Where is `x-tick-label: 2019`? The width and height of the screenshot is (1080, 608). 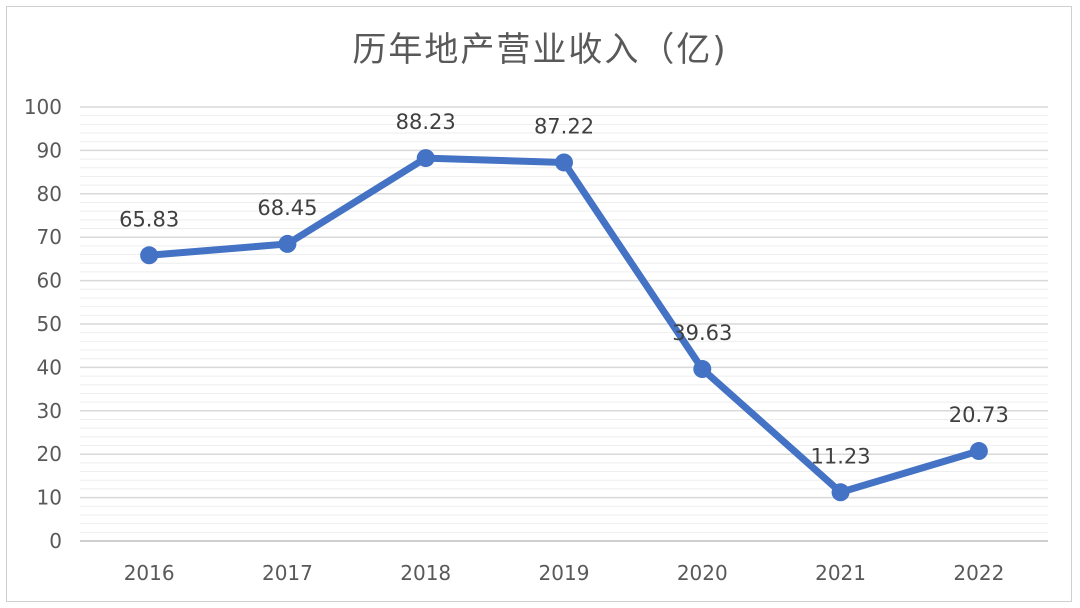 x-tick-label: 2019 is located at coordinates (564, 573).